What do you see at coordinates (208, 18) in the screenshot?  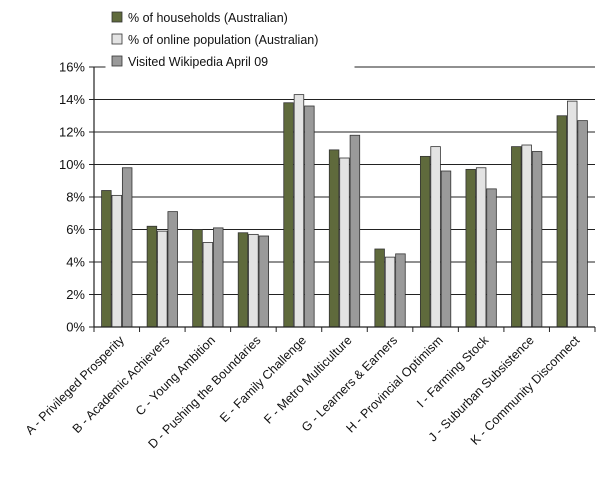 I see `legend-label: % of households (Australian)` at bounding box center [208, 18].